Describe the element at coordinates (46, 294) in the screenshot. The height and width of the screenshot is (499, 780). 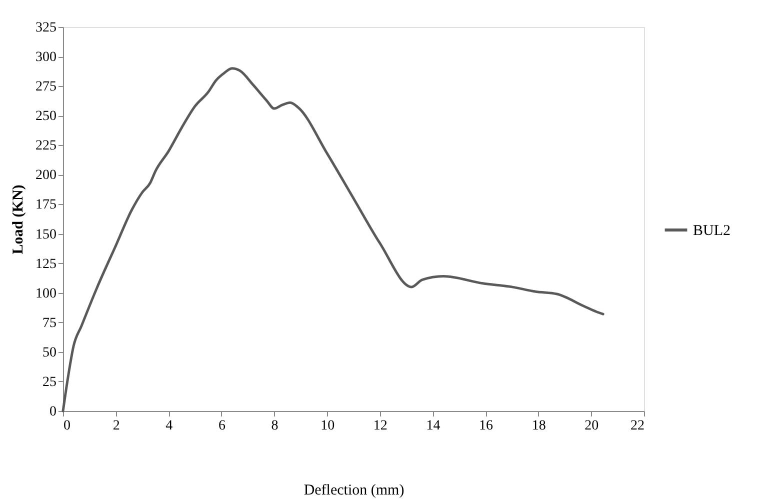
I see `y-tick-label: 100` at that location.